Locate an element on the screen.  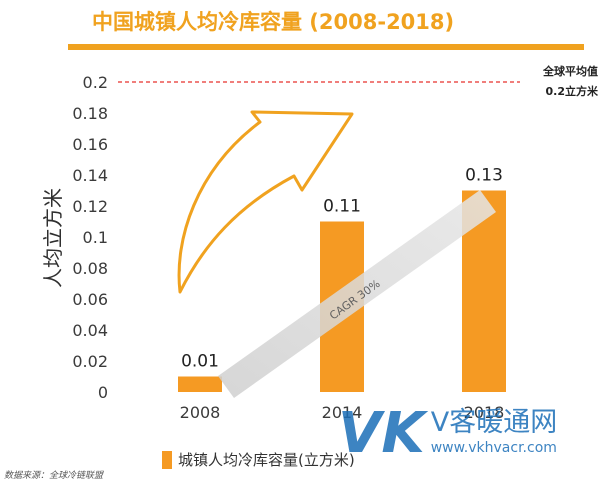
legend: 城镇人均冷库容量(立方米) is located at coordinates (258, 459).